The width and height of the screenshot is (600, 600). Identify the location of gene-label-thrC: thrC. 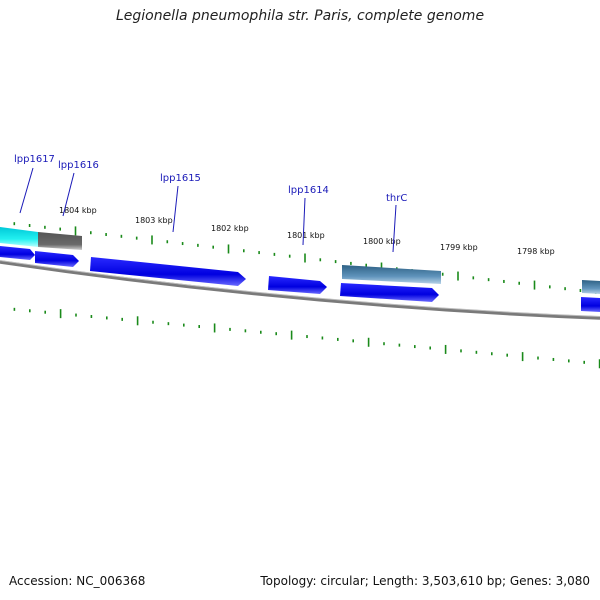
(396, 198).